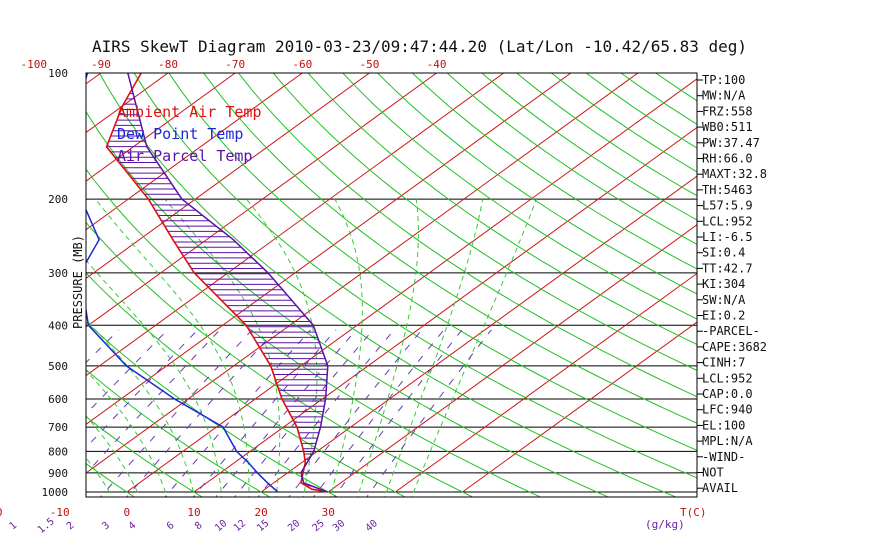 This screenshot has height=560, width=870. Describe the element at coordinates (58, 73) in the screenshot. I see `pressure-tick-label: 100` at that location.